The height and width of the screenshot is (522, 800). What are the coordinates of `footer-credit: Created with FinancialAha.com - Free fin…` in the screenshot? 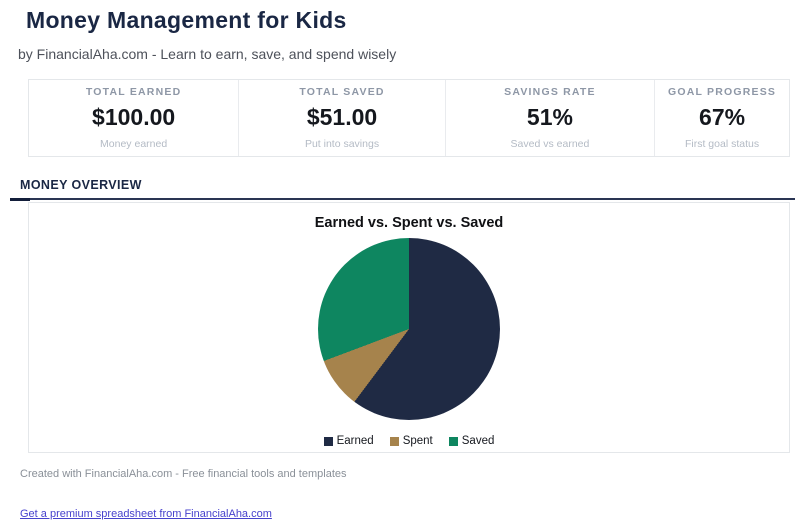 It's located at (183, 474).